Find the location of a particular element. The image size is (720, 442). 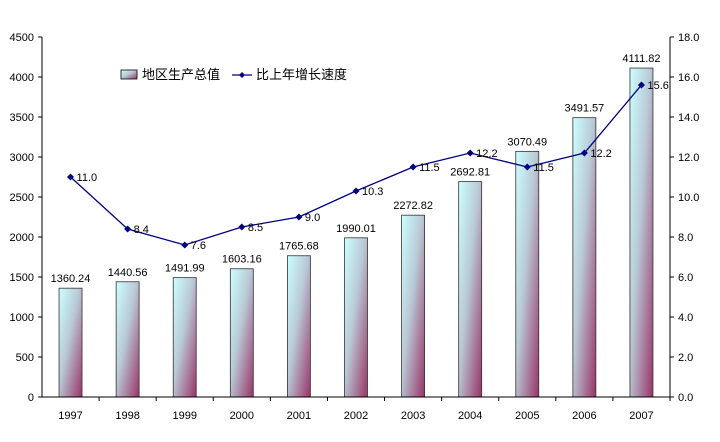

y-right-tick-label: 6.0 is located at coordinates (685, 278).